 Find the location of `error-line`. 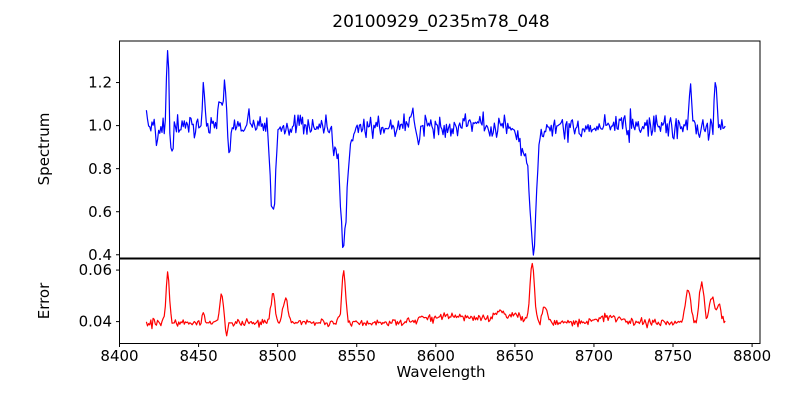

error-line is located at coordinates (435, 299).